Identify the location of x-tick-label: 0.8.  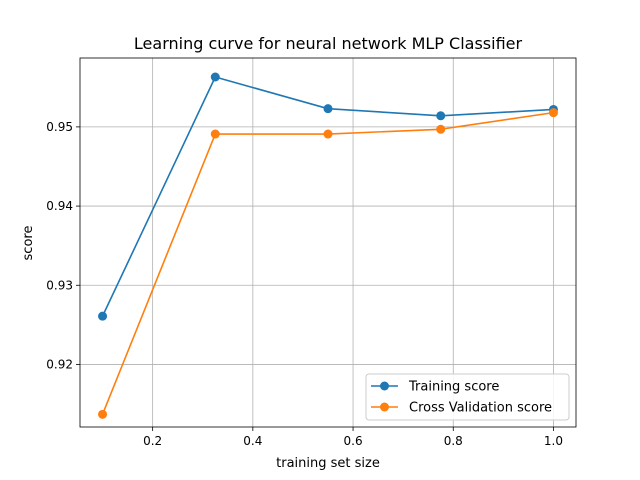
(453, 441).